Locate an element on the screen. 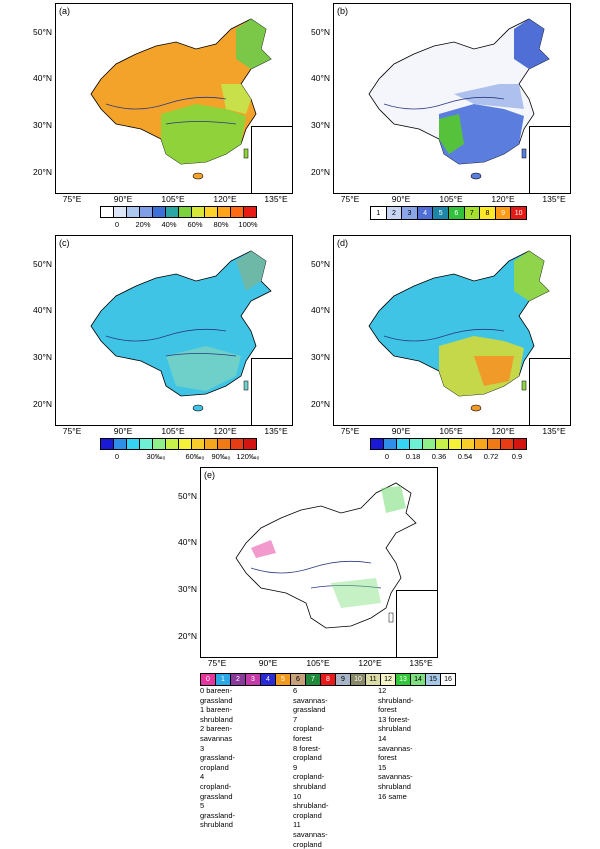  legend-item: 8 forest-cropland is located at coordinates (307, 753).